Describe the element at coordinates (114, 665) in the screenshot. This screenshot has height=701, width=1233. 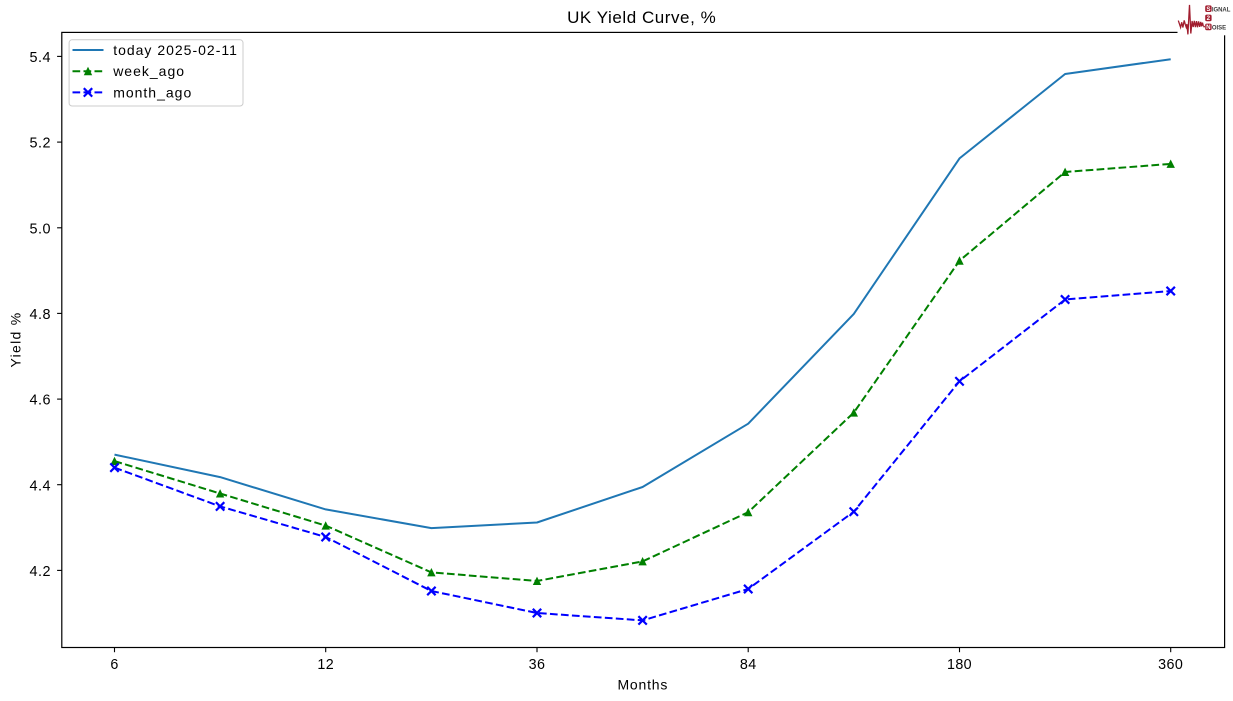
I see `svg-text: 6` at that location.